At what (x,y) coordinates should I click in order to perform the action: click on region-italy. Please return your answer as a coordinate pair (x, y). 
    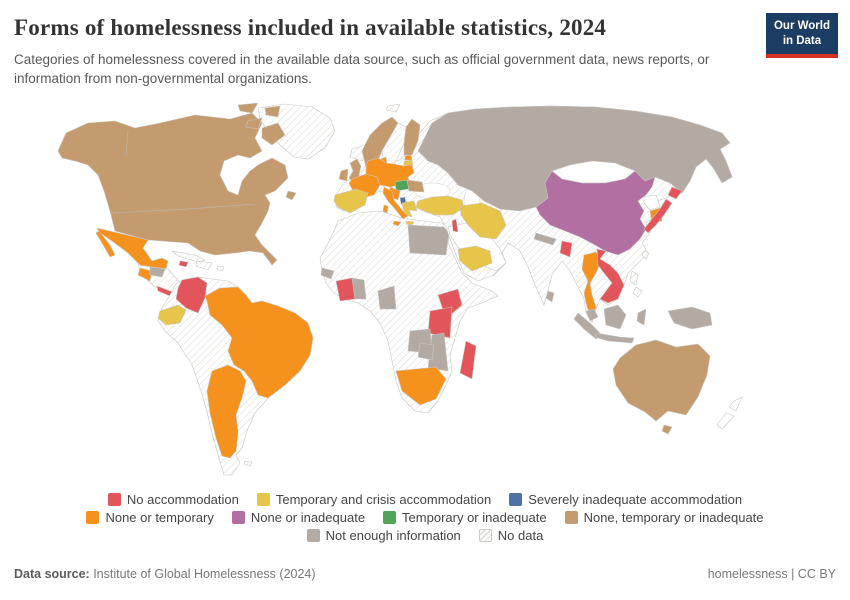
    Looking at the image, I should click on (395, 203).